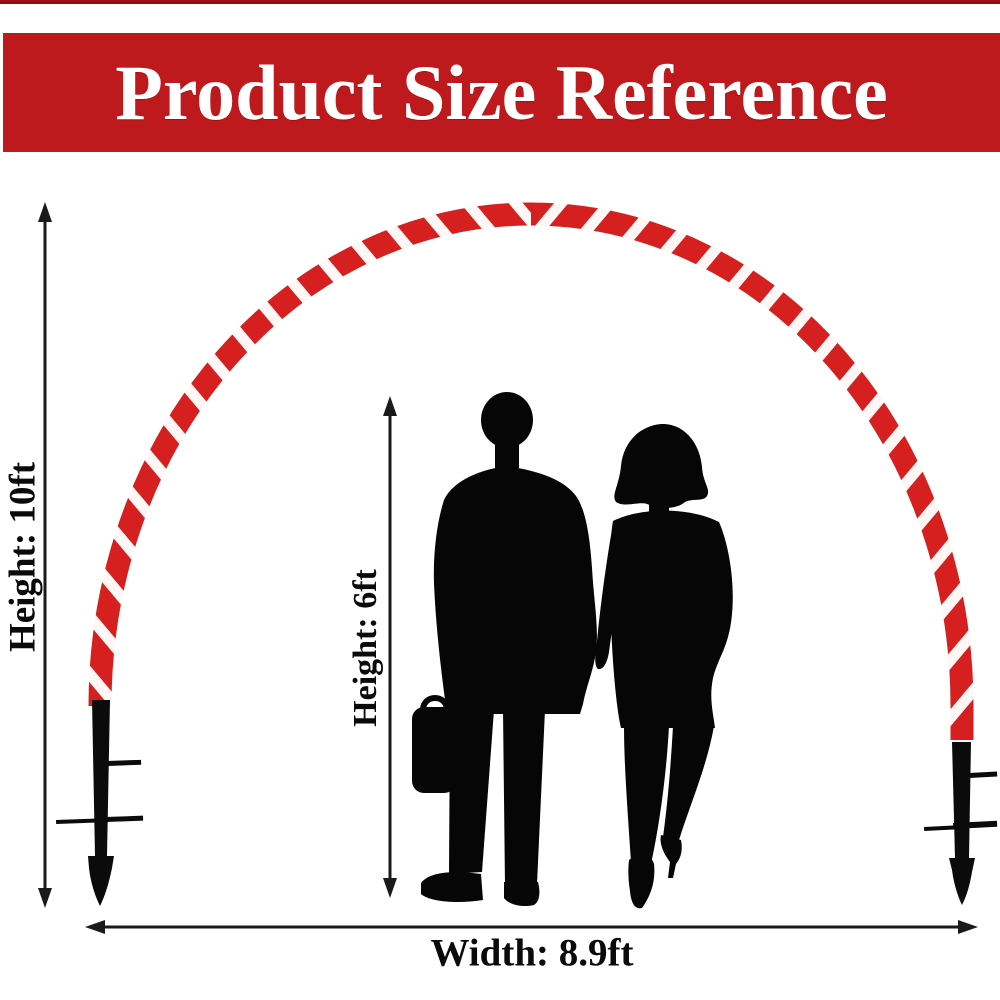 This screenshot has height=1000, width=1000. Describe the element at coordinates (390, 647) in the screenshot. I see `person-height-arrow-icon` at that location.